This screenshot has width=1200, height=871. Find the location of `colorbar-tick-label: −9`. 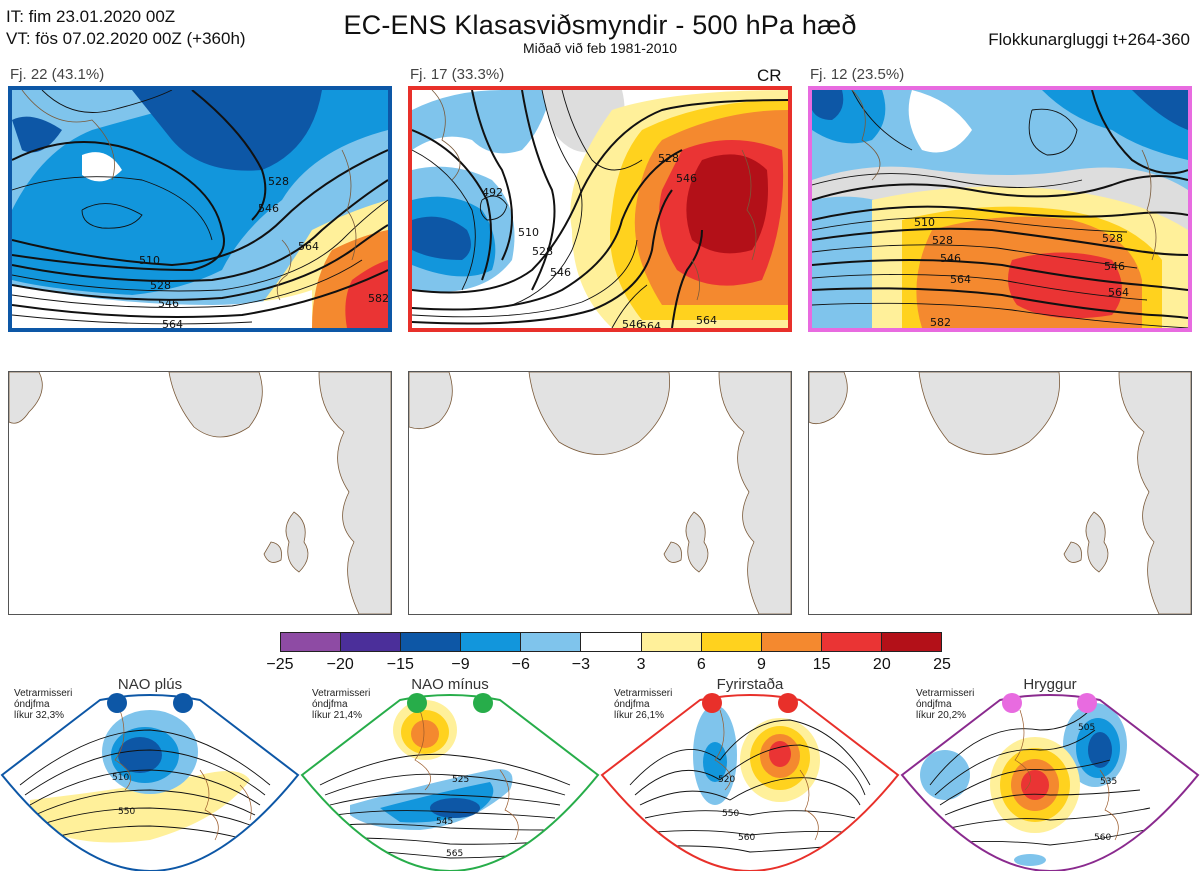

colorbar-tick-label: −9 is located at coordinates (460, 664).